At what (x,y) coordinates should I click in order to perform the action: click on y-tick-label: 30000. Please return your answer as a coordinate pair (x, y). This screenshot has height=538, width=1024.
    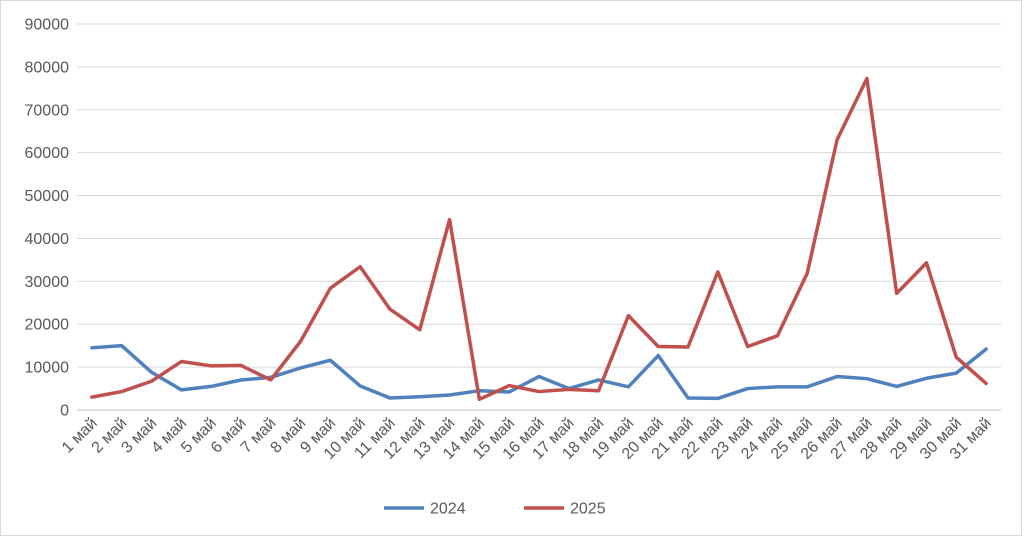
    Looking at the image, I should click on (47, 282).